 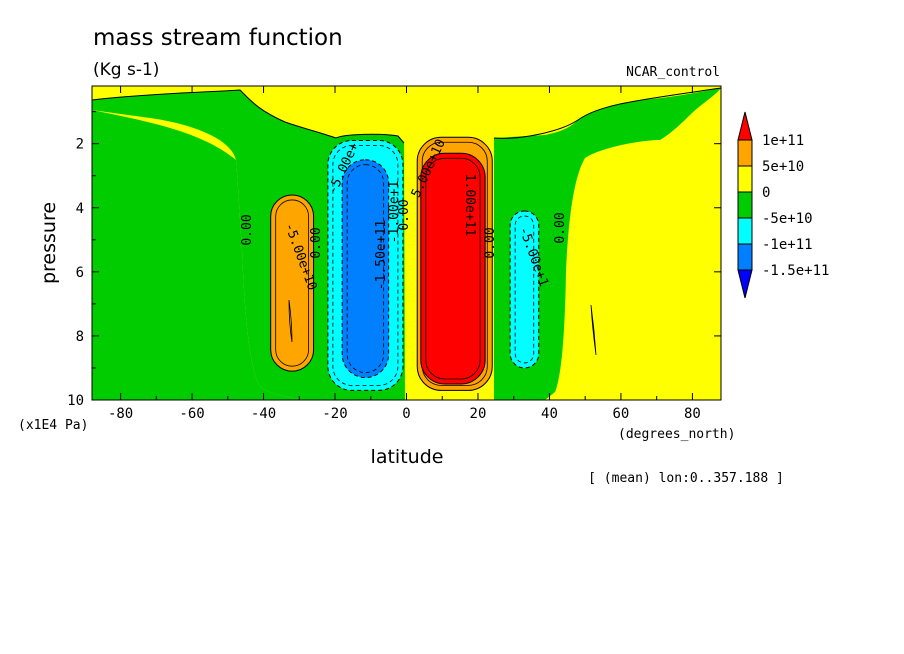 What do you see at coordinates (409, 250) in the screenshot?
I see `positive-region-gap` at bounding box center [409, 250].